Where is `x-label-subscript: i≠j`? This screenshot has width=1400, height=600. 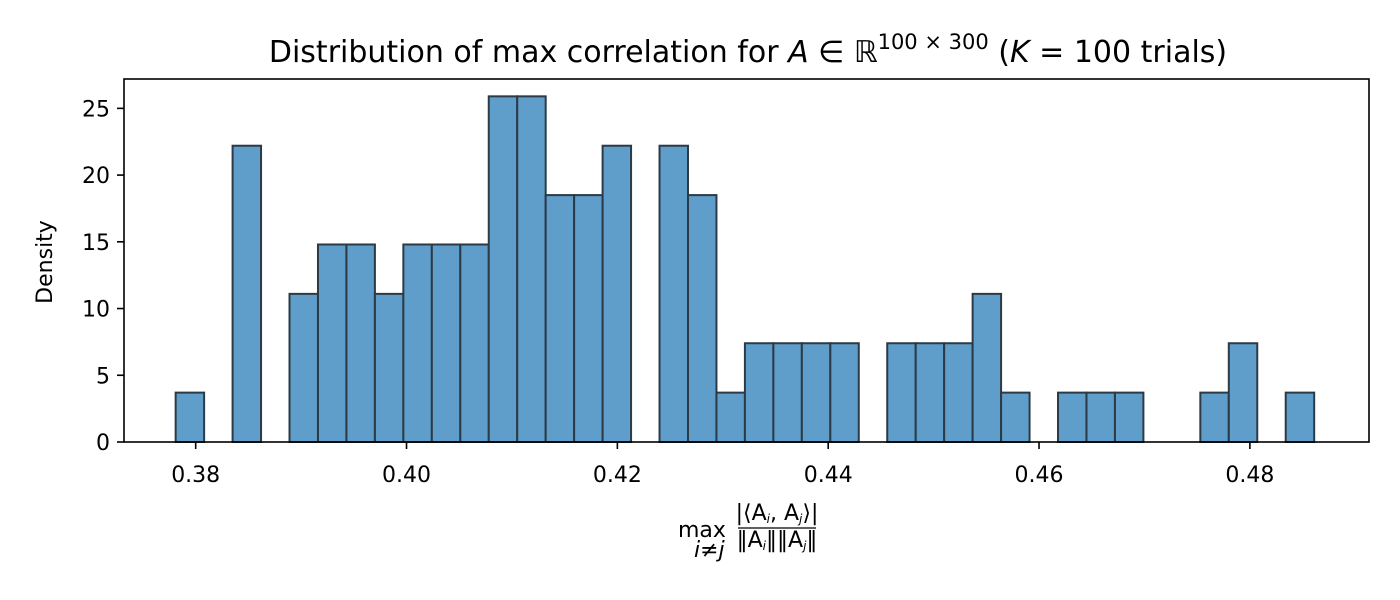
x-label-subscript: i≠j is located at coordinates (710, 550).